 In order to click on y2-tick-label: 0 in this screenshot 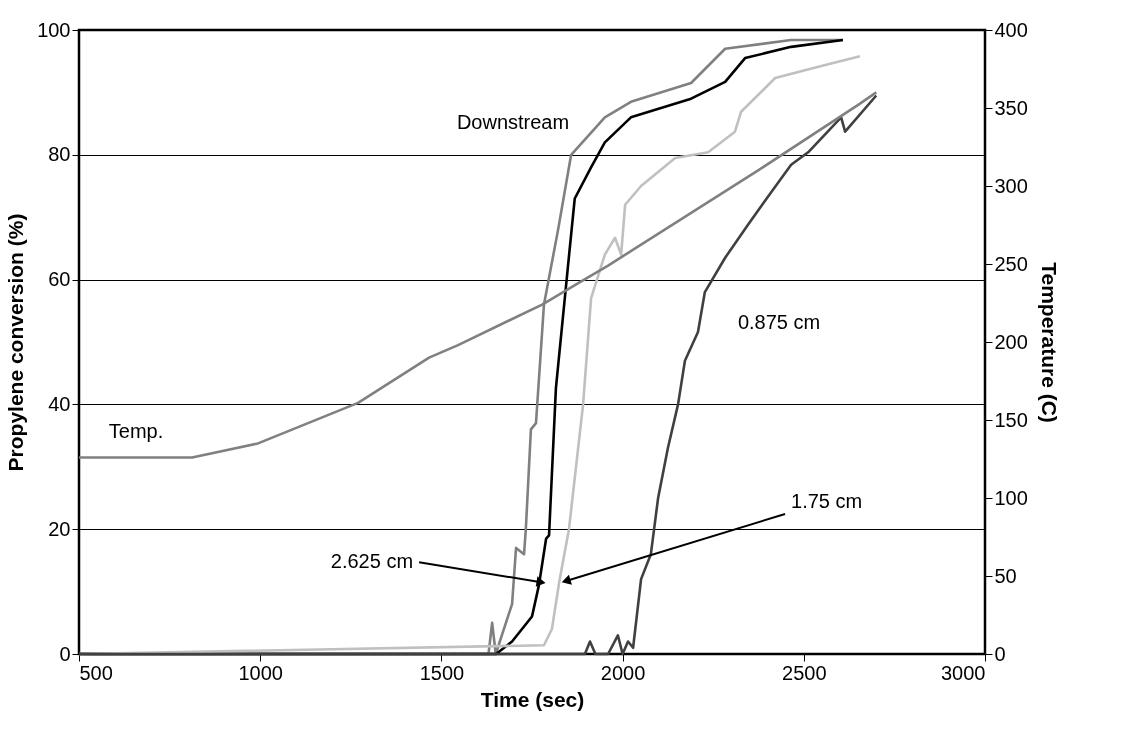, I will do `click(1000, 653)`.